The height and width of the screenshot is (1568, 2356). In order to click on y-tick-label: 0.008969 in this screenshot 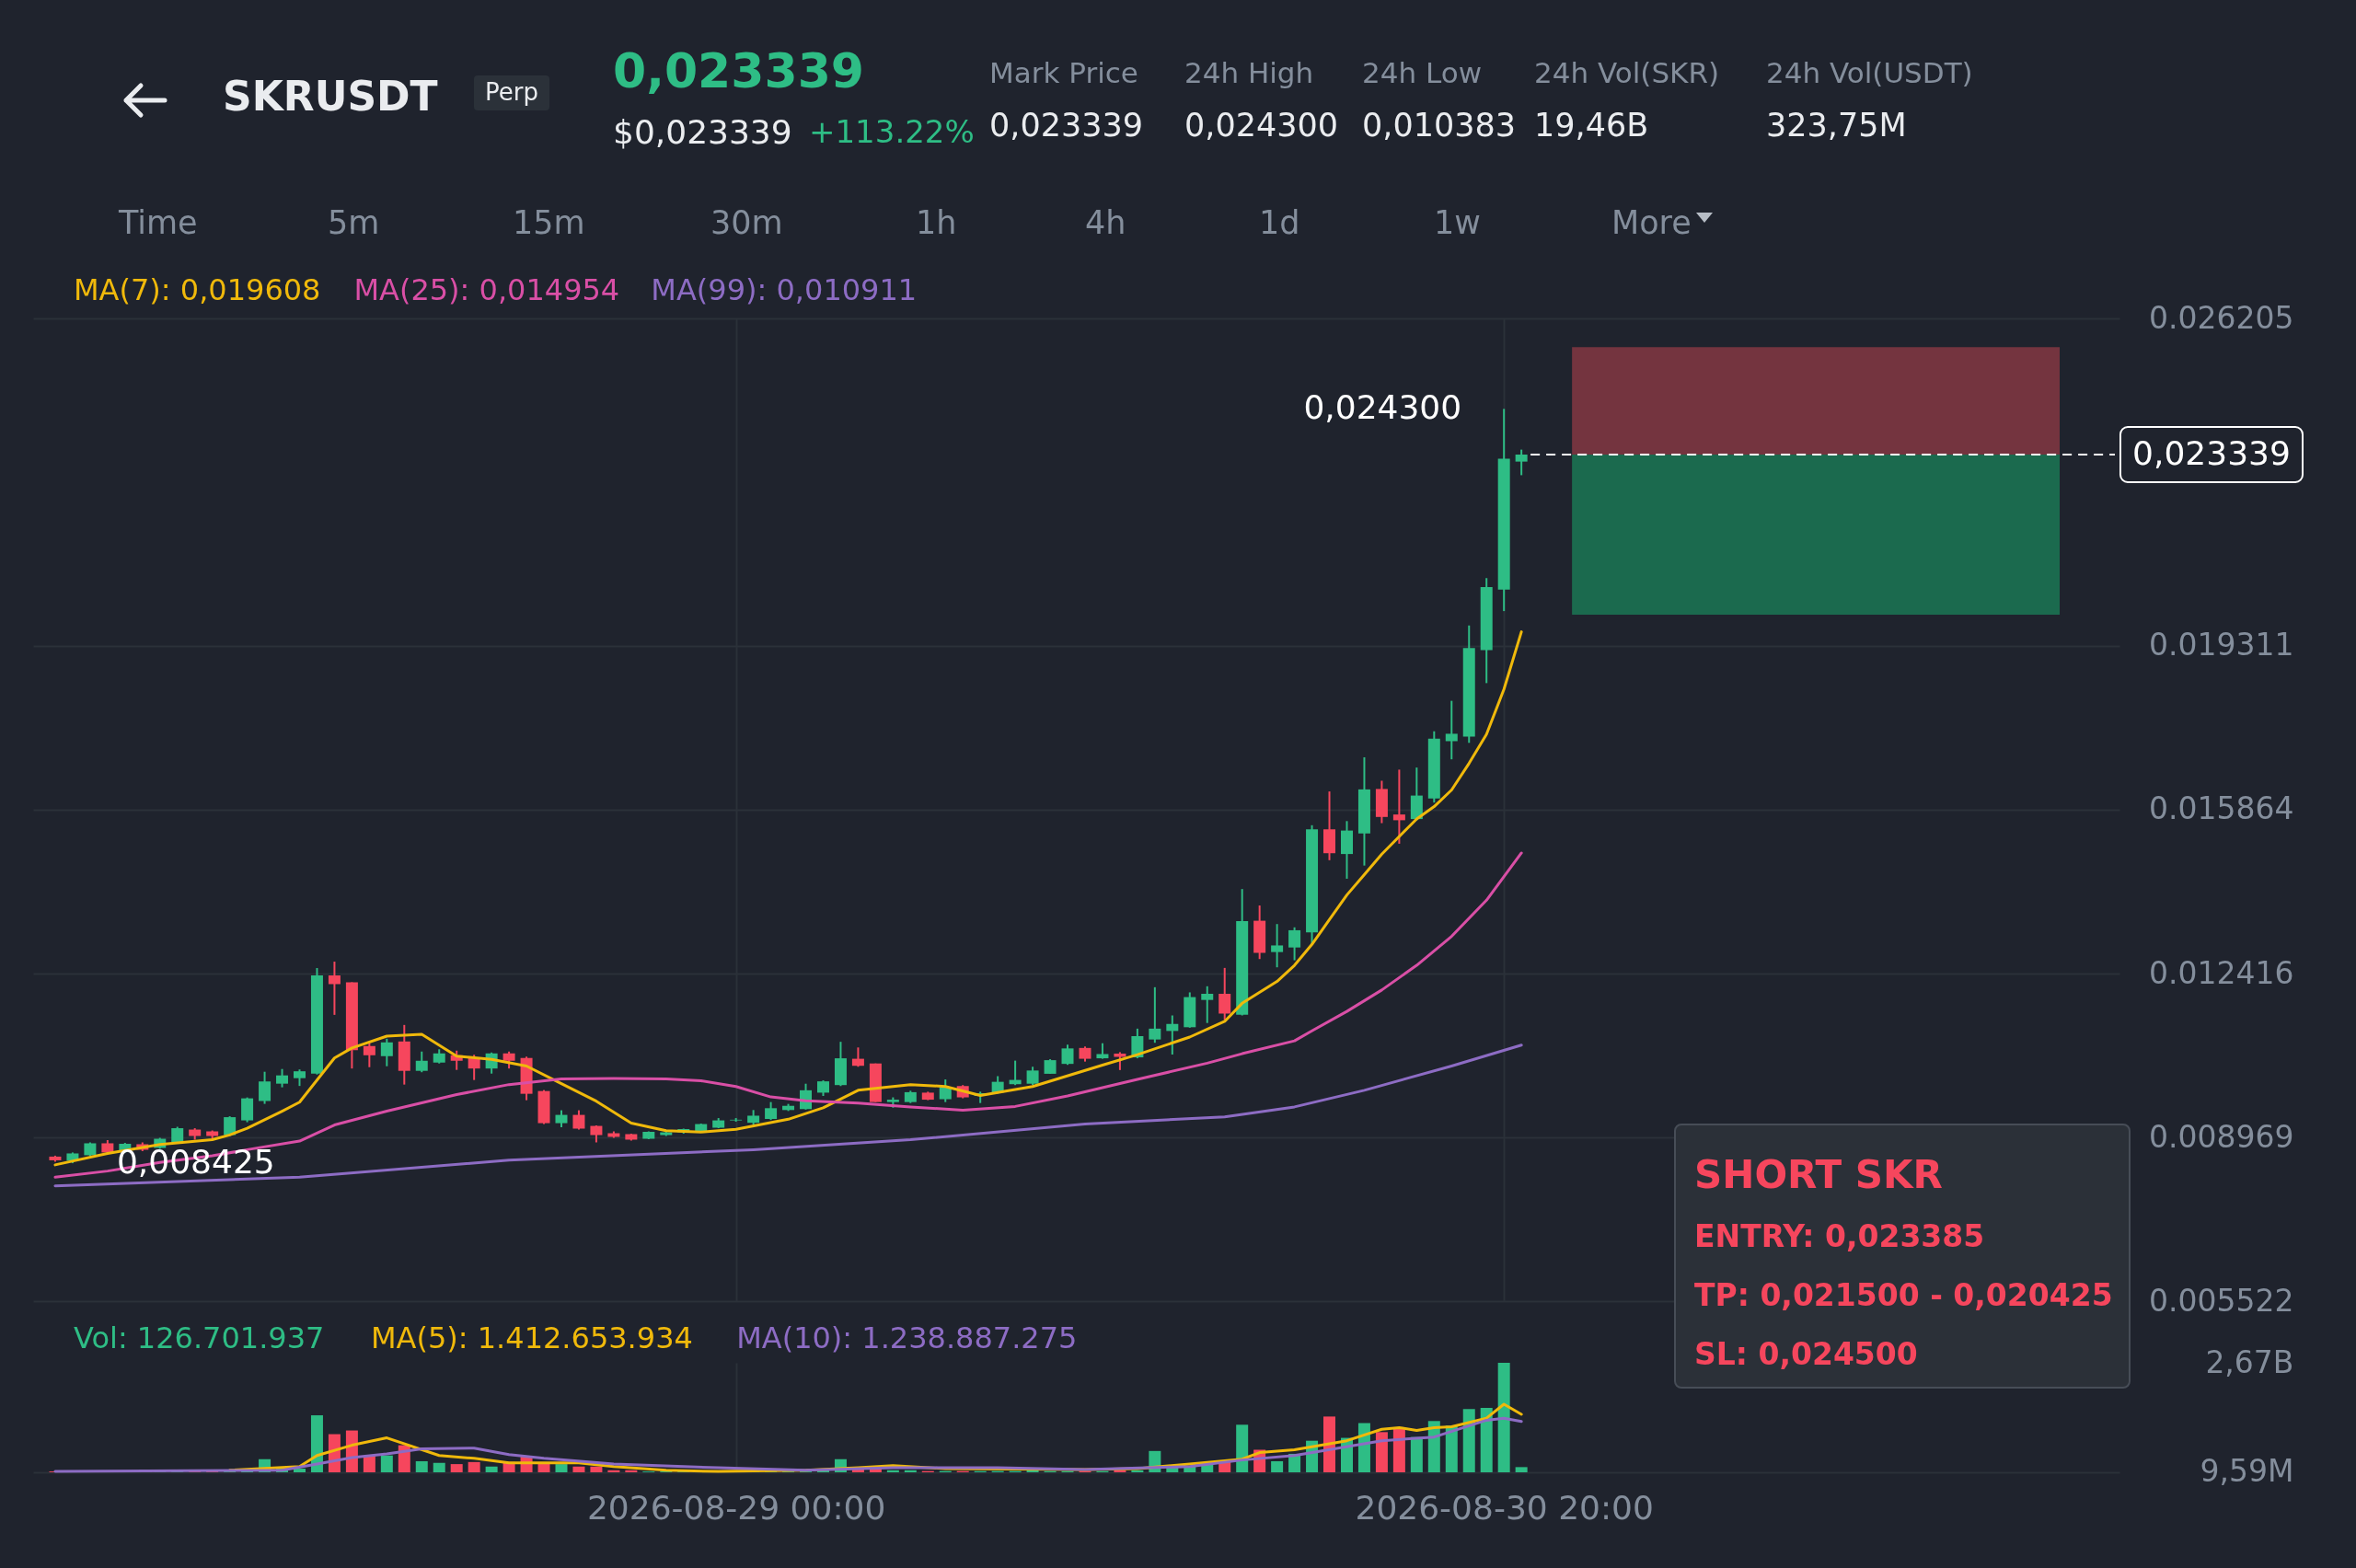, I will do `click(2221, 1136)`.